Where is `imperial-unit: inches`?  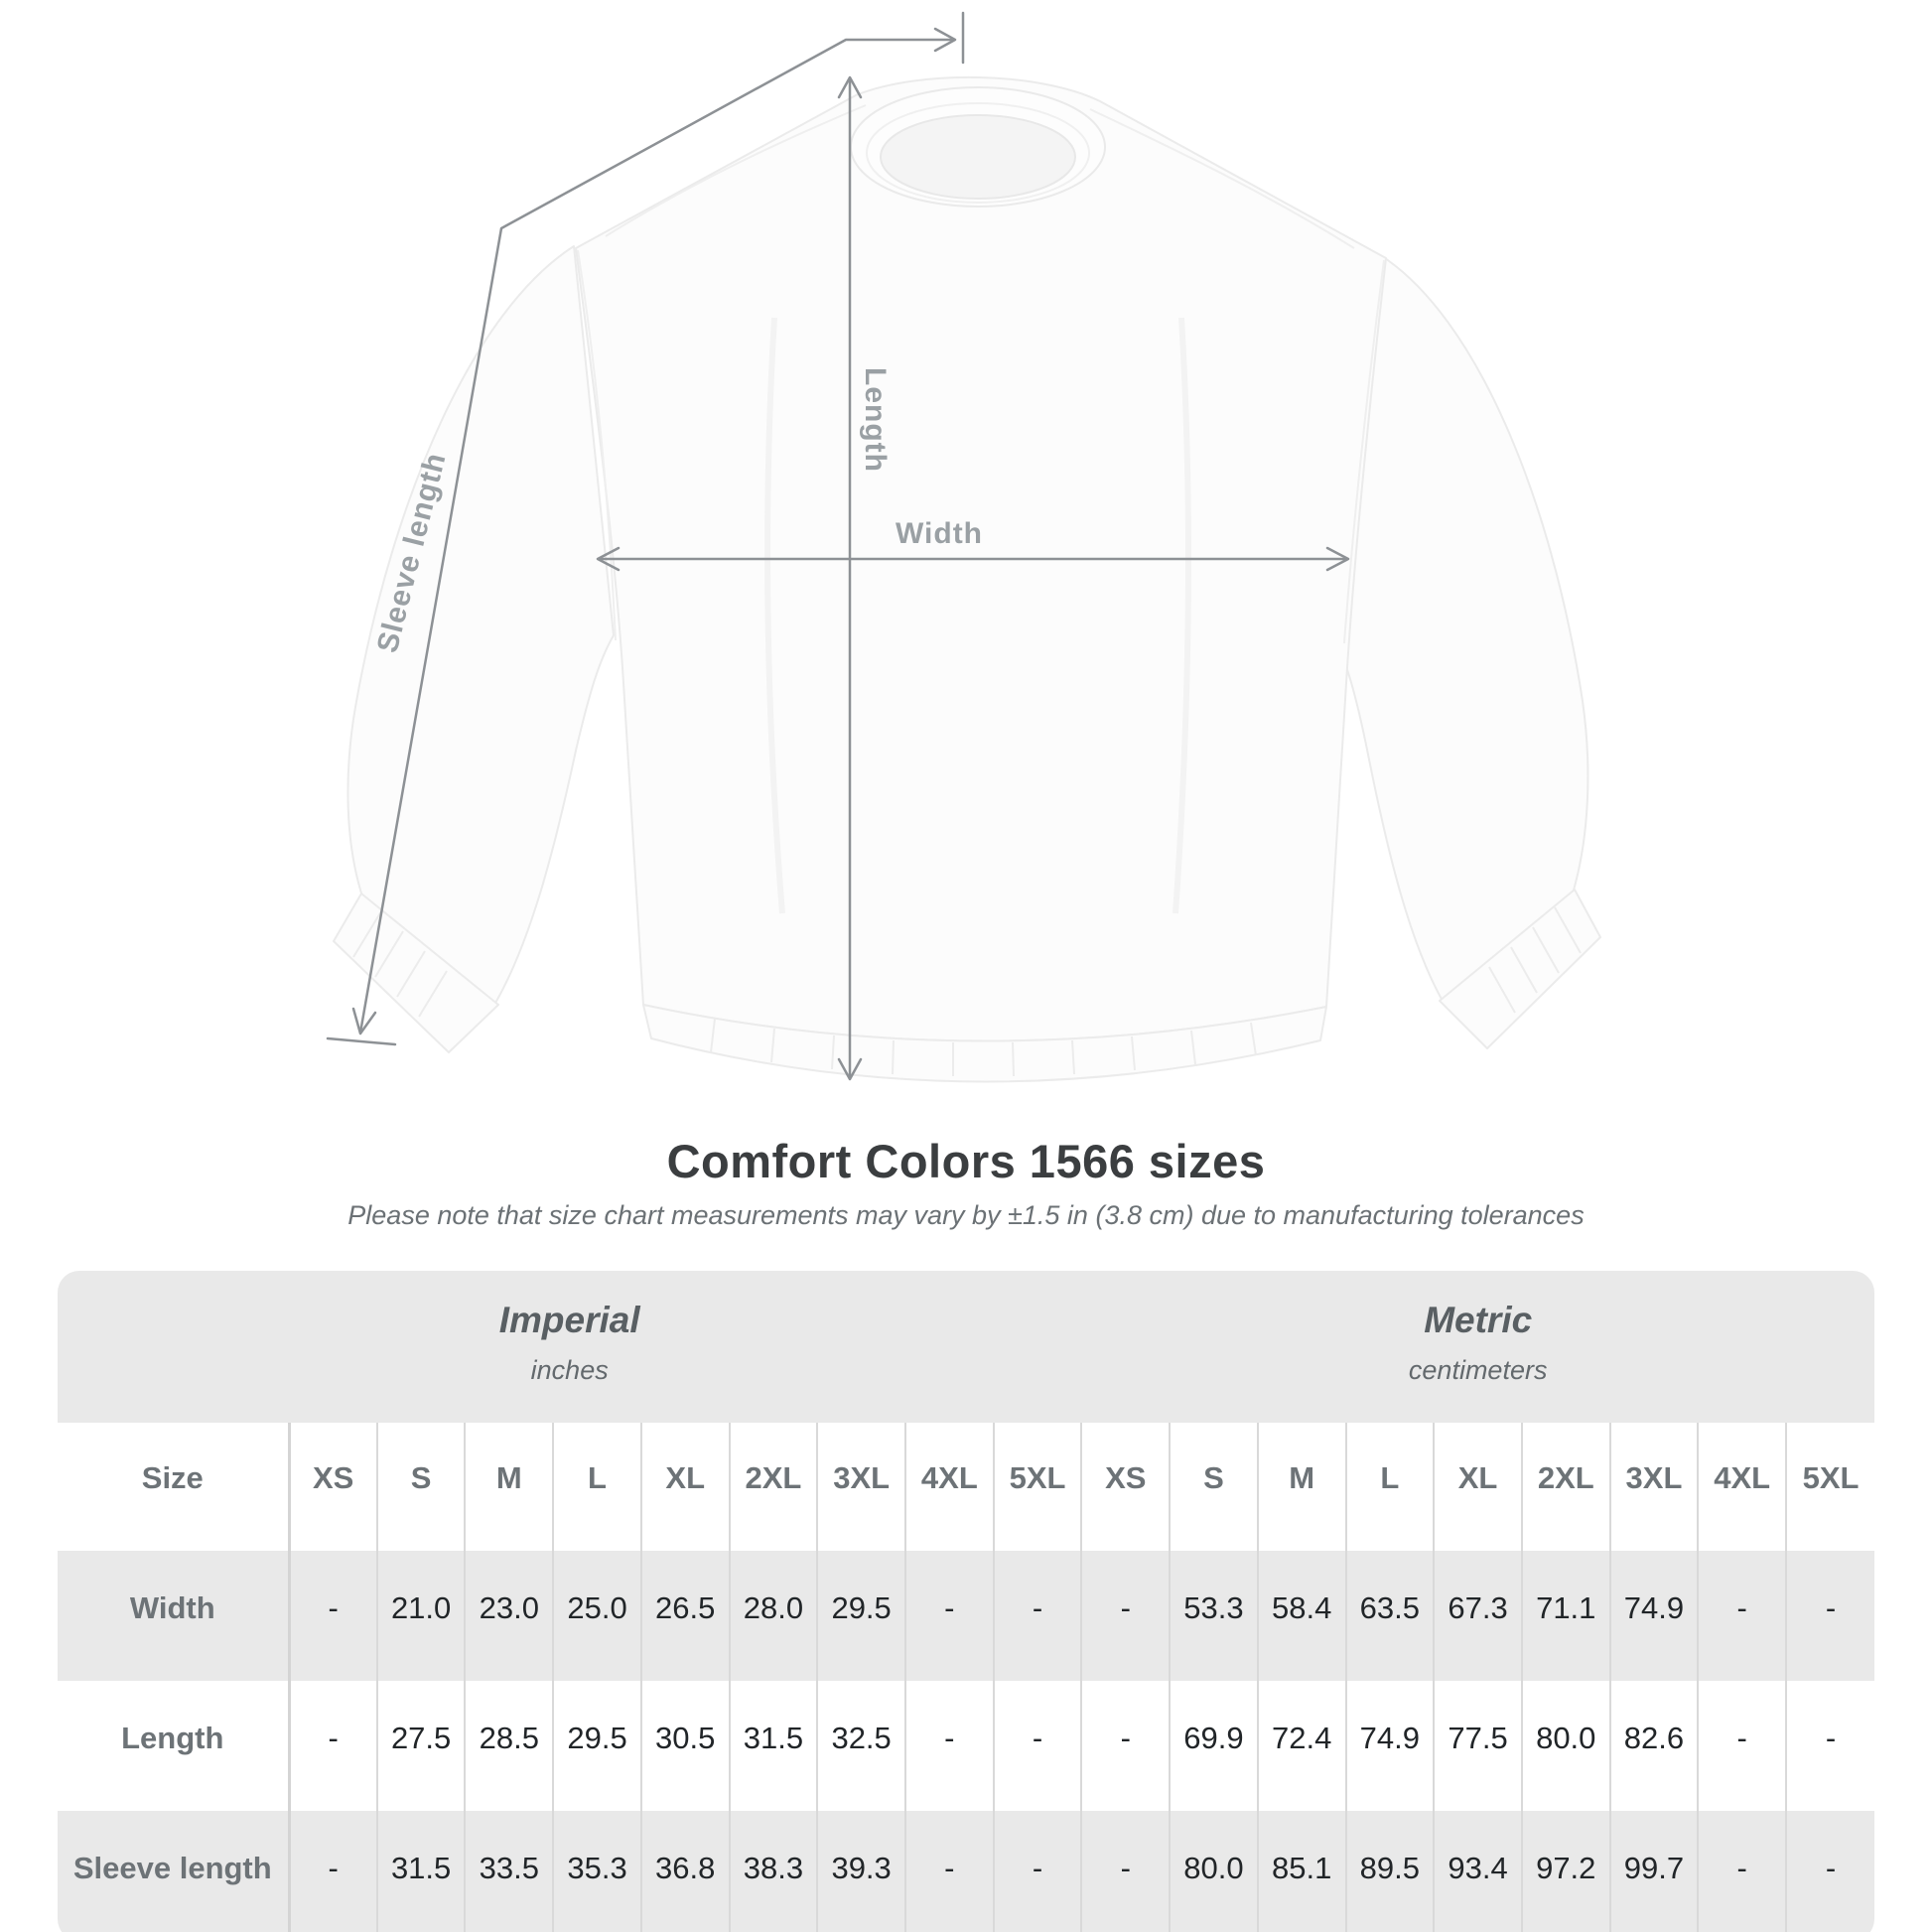 imperial-unit: inches is located at coordinates (569, 1369).